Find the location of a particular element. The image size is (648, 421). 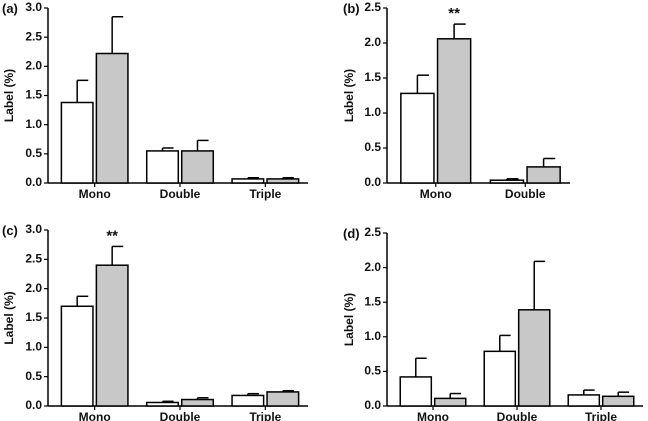

panel-label: (c) is located at coordinates (10, 230).